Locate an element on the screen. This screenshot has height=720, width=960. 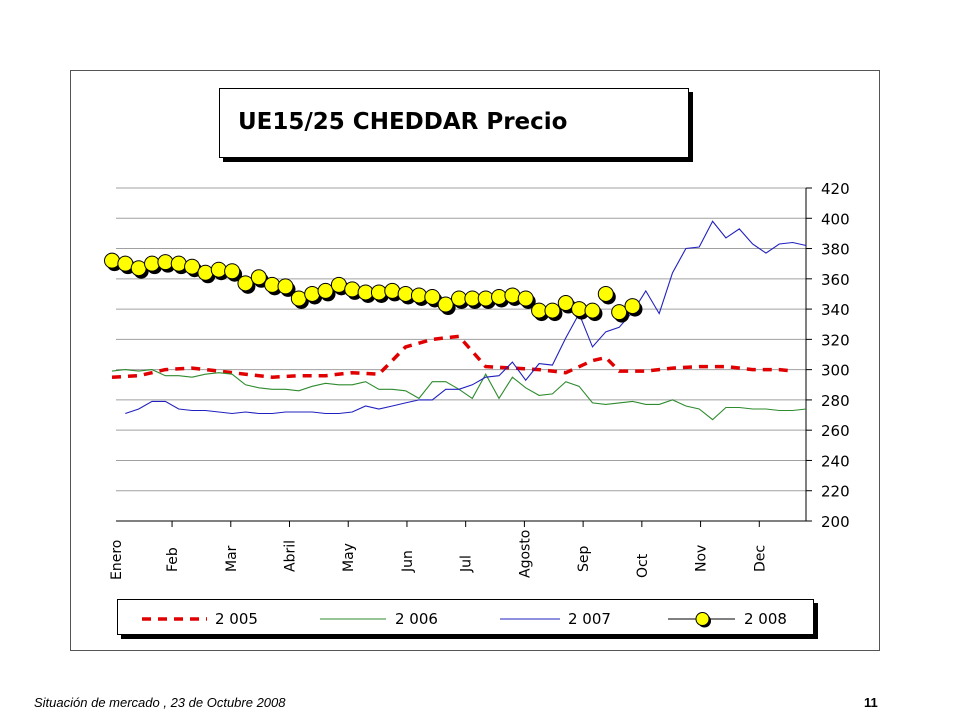
y-tick-label: 280 is located at coordinates (835, 401).